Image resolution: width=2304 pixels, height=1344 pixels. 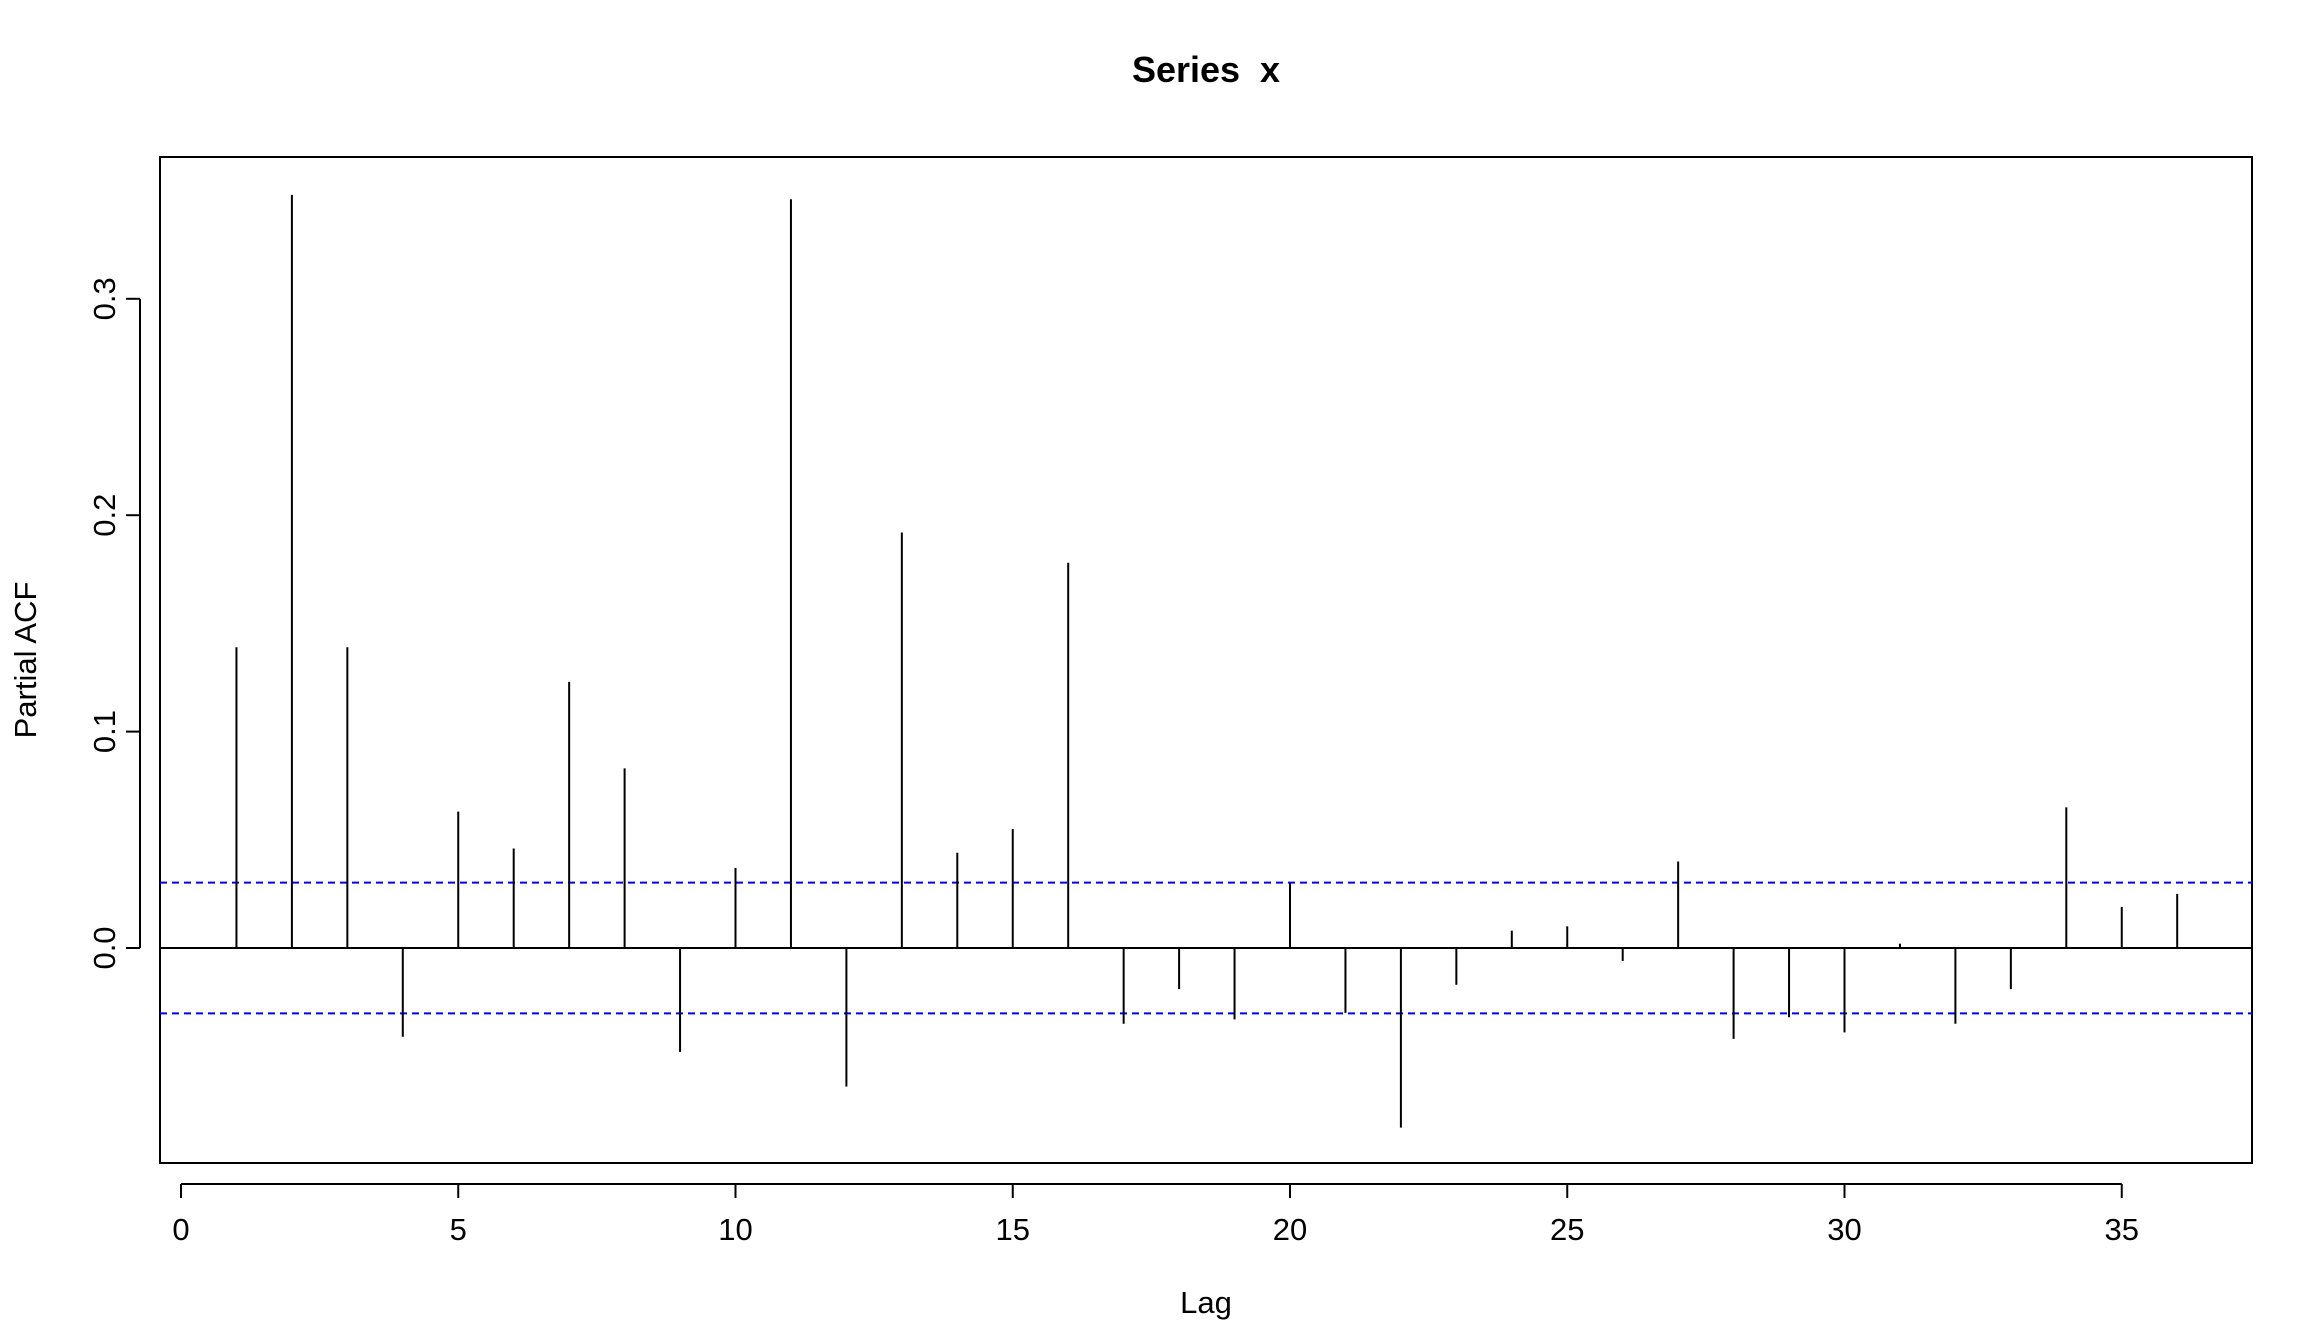 What do you see at coordinates (1844, 1229) in the screenshot?
I see `x-tick-label: 30` at bounding box center [1844, 1229].